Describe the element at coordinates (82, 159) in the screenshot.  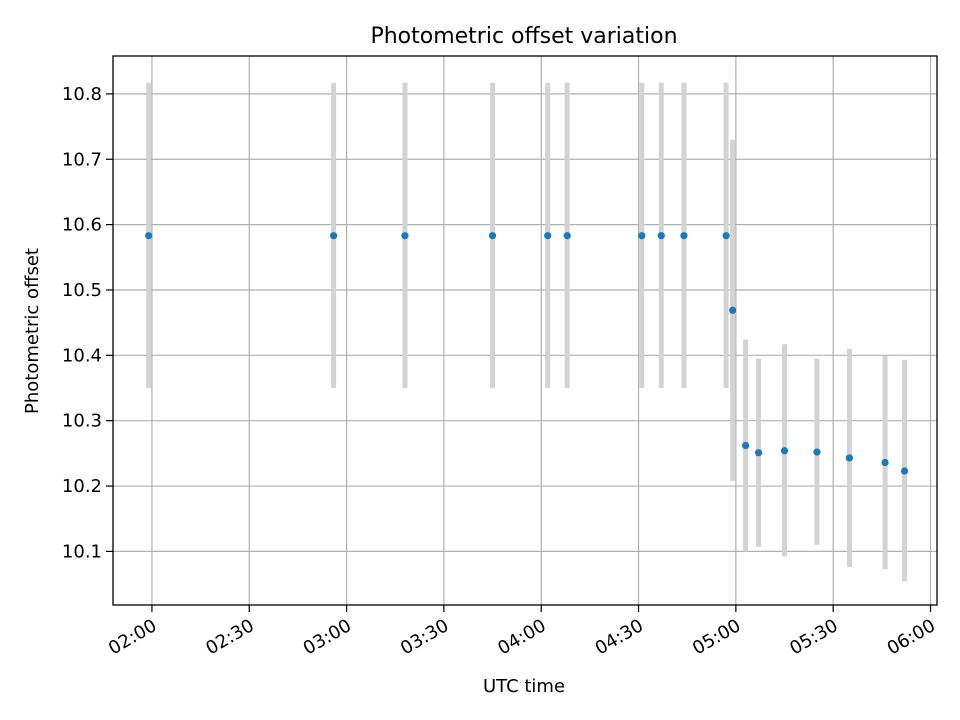
I see `y-tick-label: 10.7` at that location.